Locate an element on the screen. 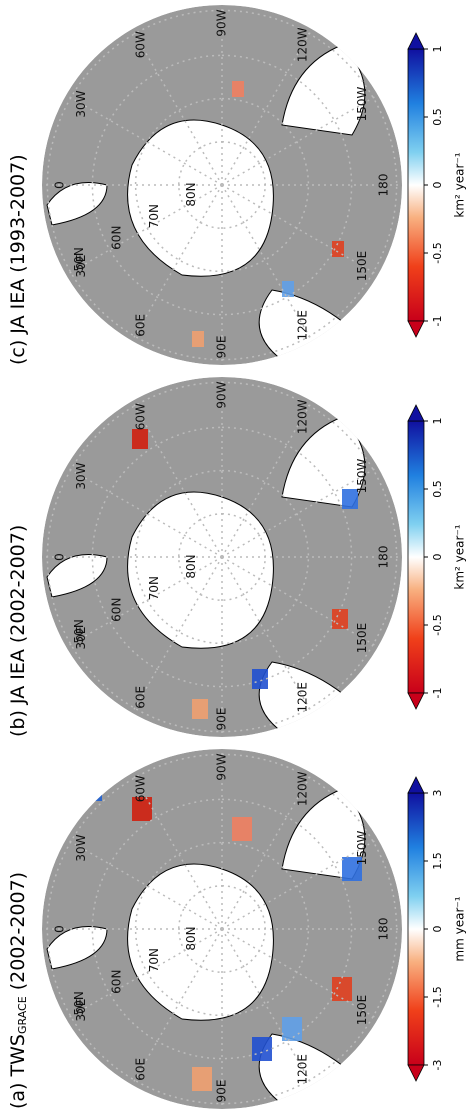 The width and height of the screenshot is (474, 1115). colorbar-tick-label: 3 is located at coordinates (437, 793).